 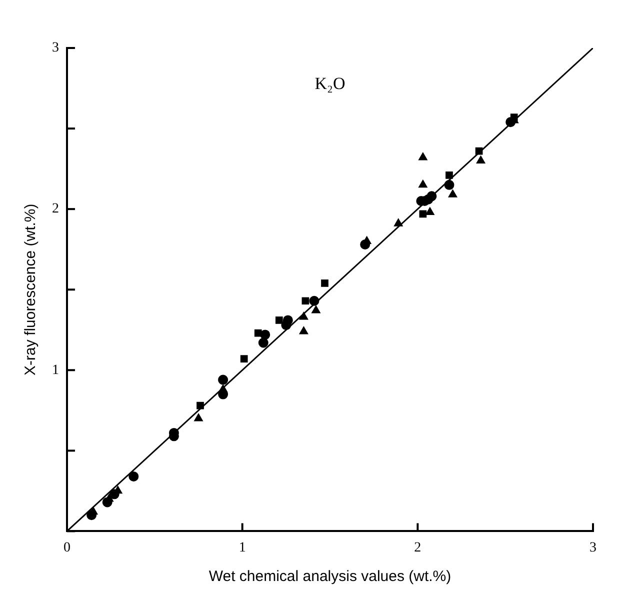 I want to click on x-tick-label: 0, so click(x=67, y=548).